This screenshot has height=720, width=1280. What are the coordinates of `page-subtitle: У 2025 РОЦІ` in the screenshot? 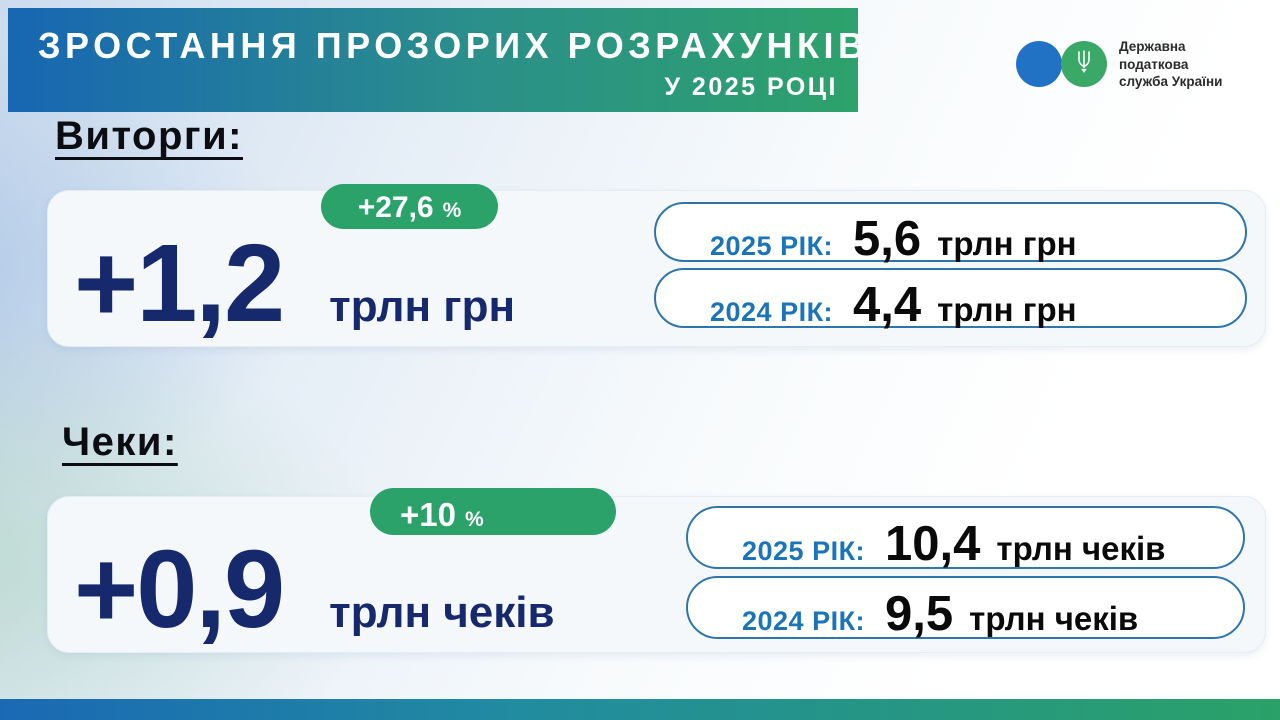 It's located at (751, 87).